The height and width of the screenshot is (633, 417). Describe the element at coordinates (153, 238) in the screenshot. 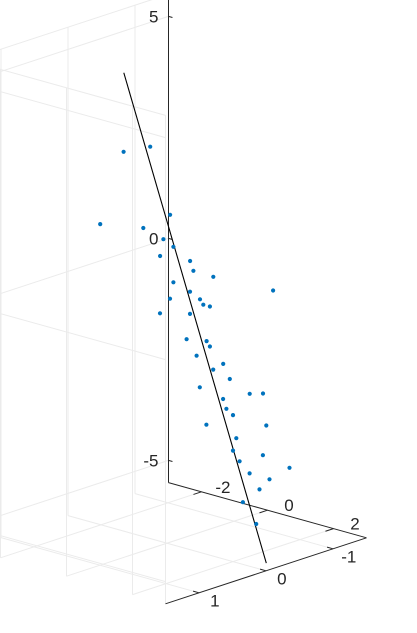

I see `z-tick-label: 0` at that location.